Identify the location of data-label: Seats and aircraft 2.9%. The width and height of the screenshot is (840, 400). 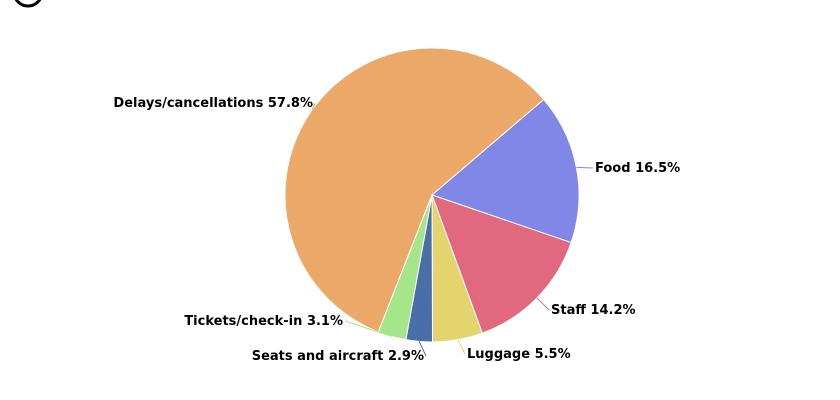
(338, 356).